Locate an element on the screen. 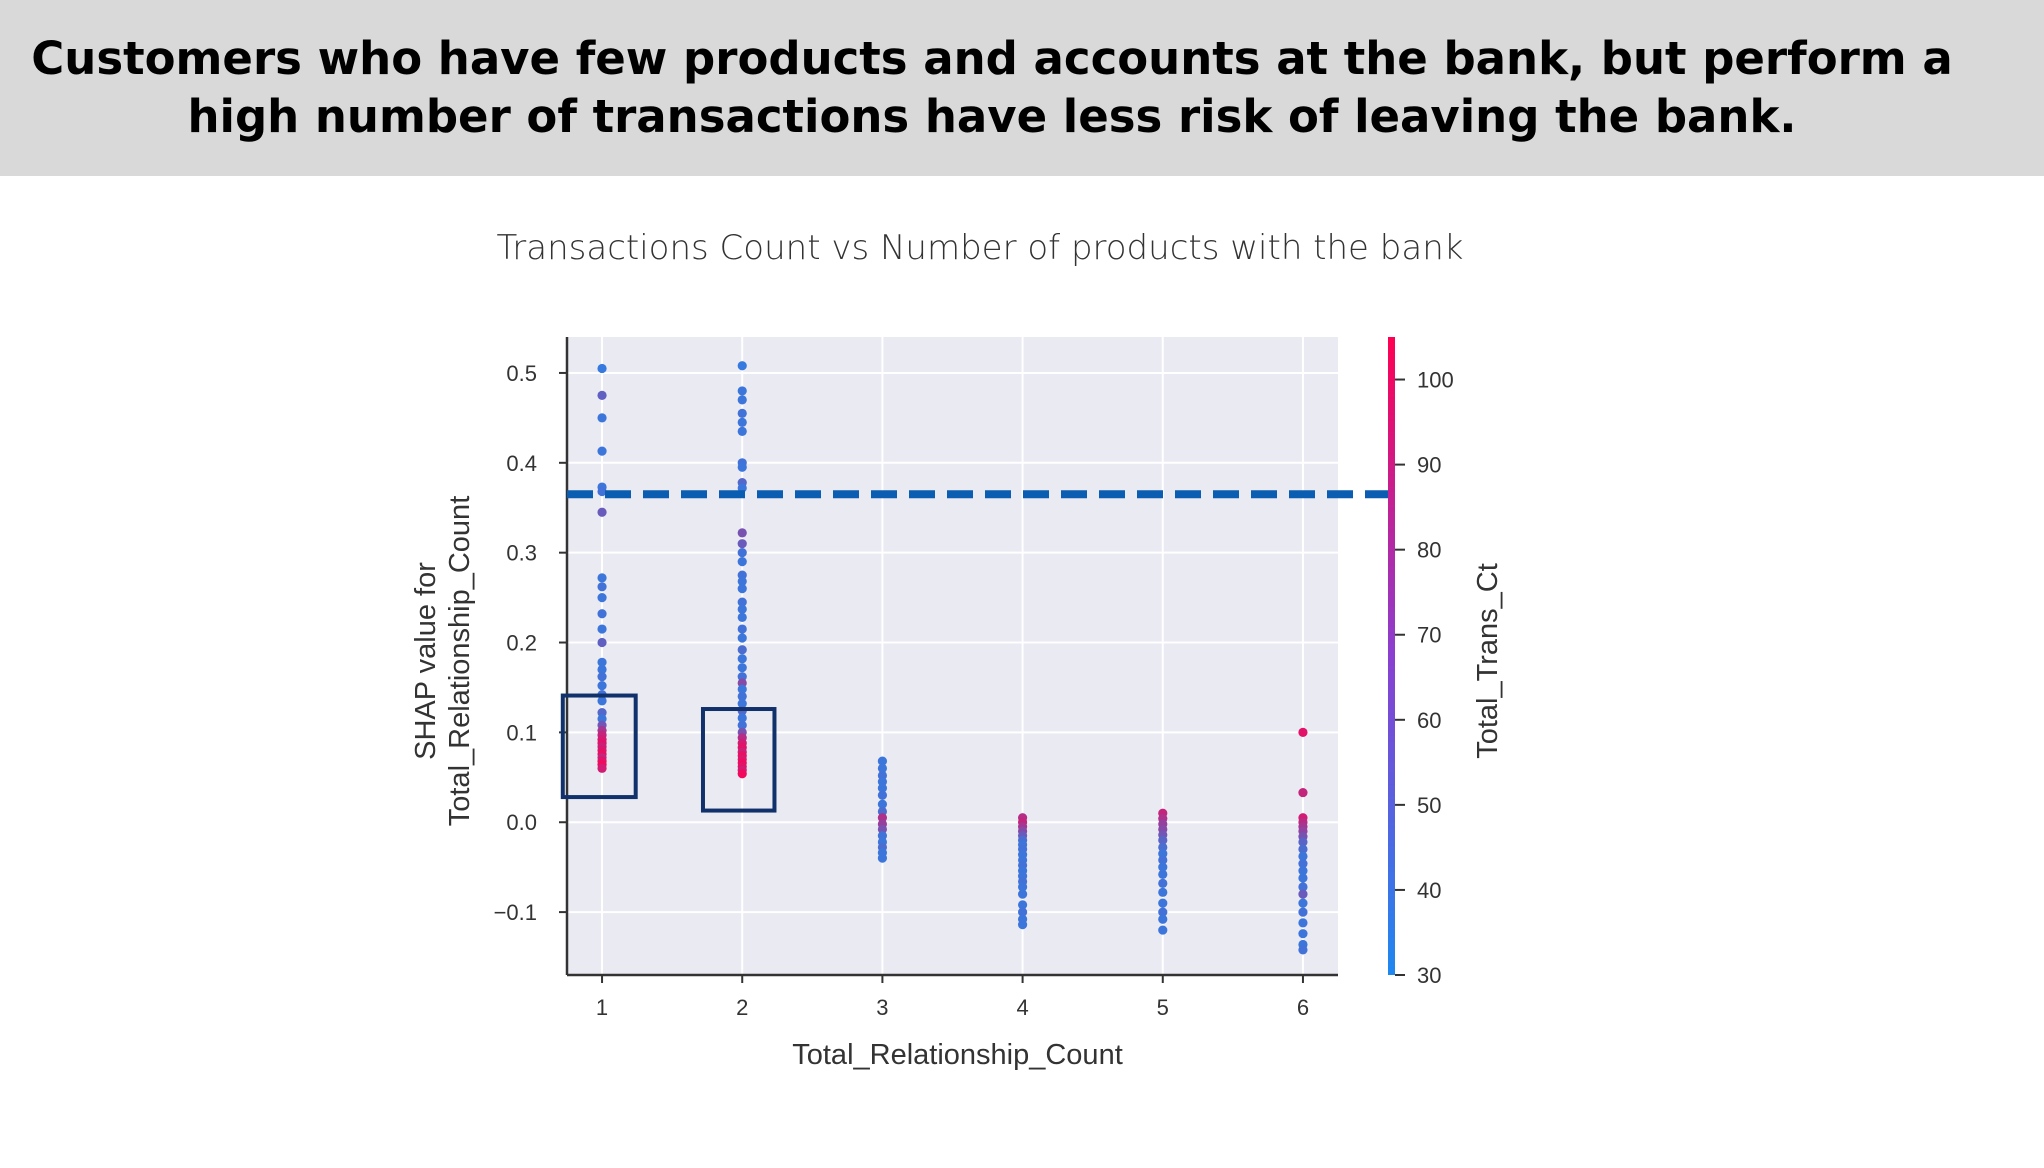 This screenshot has width=2044, height=1168. y-axis-label-line: SHAP value for is located at coordinates (426, 661).